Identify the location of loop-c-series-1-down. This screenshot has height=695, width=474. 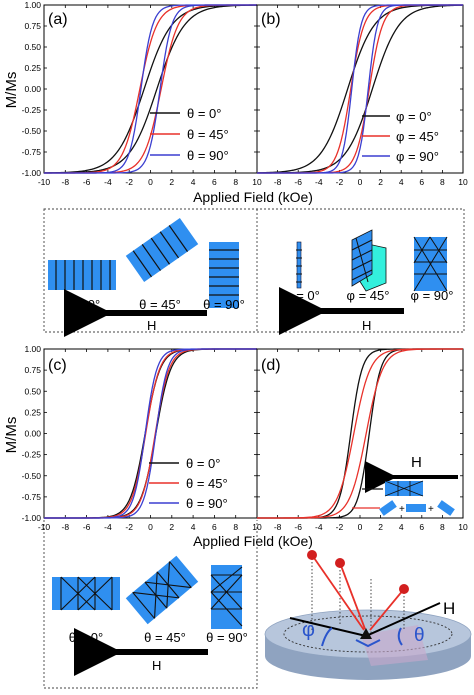
(150, 433).